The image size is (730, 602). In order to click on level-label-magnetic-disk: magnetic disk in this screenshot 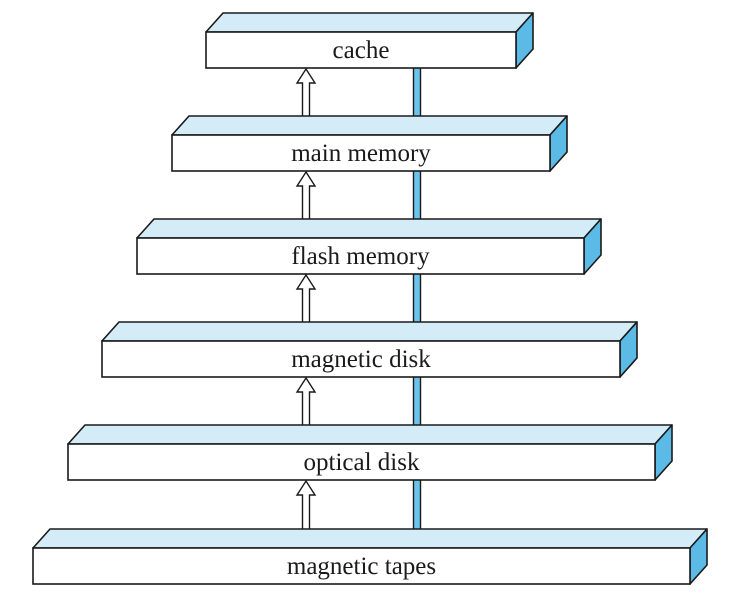, I will do `click(361, 359)`.